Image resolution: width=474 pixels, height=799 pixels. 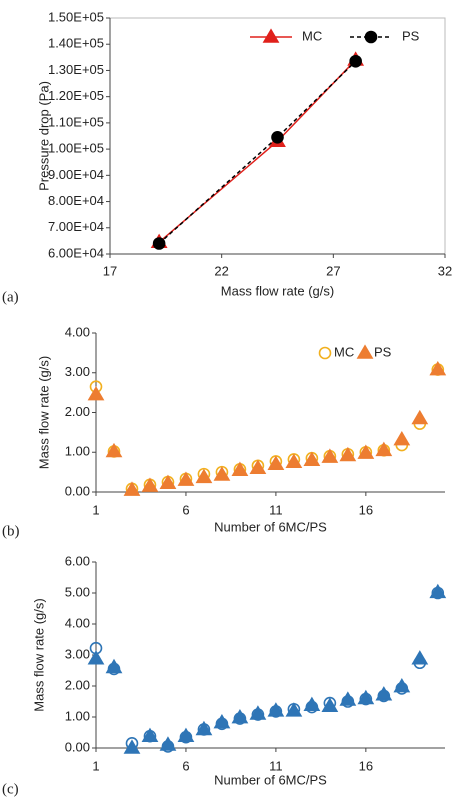 I want to click on panel-label: (a), so click(x=10, y=297).